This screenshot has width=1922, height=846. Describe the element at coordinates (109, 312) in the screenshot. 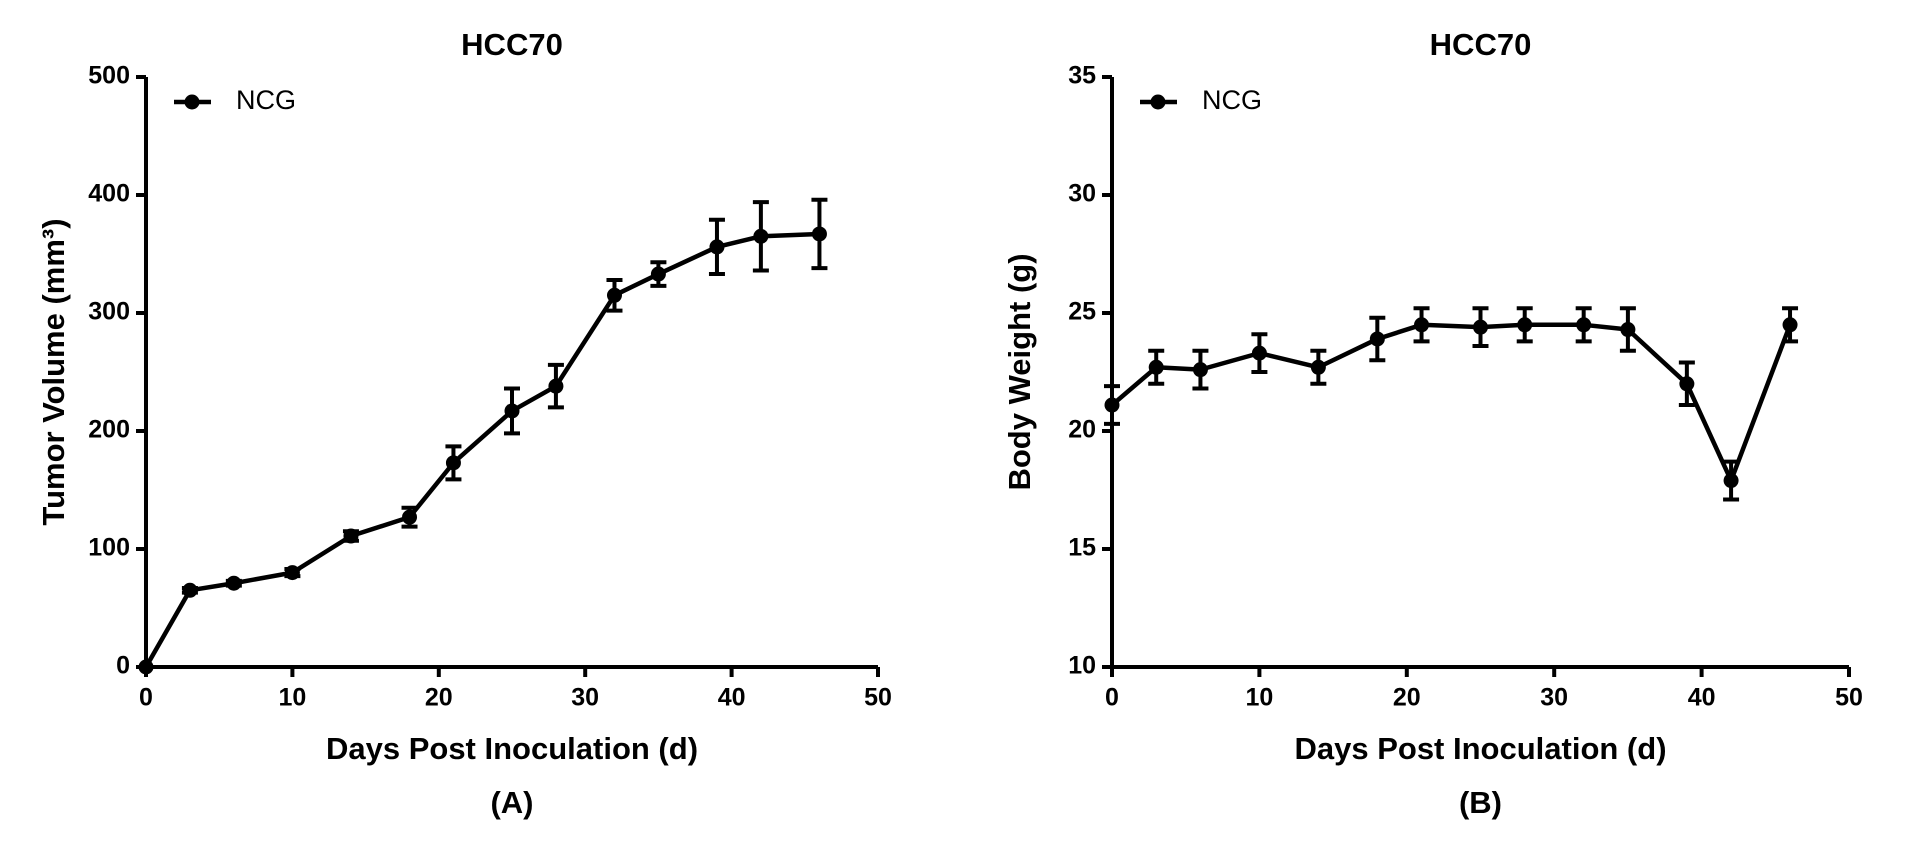

I see `y-tick-label: 300` at that location.